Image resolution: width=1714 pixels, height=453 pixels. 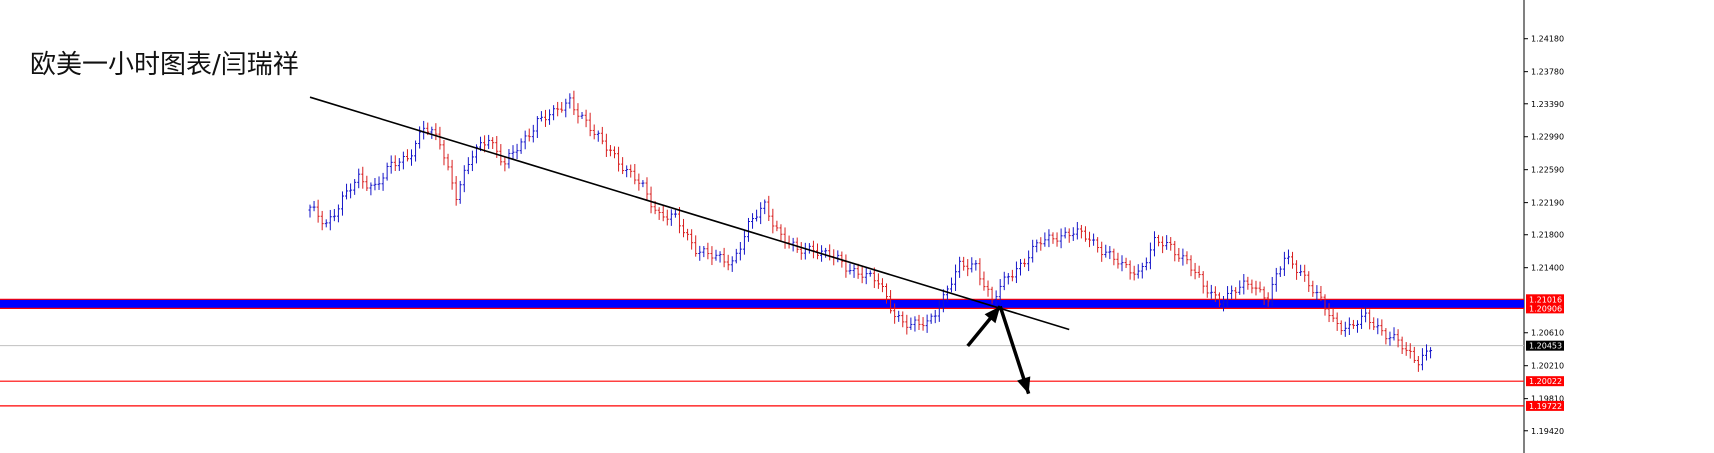 What do you see at coordinates (1547, 268) in the screenshot?
I see `tick-label: 1.21400` at bounding box center [1547, 268].